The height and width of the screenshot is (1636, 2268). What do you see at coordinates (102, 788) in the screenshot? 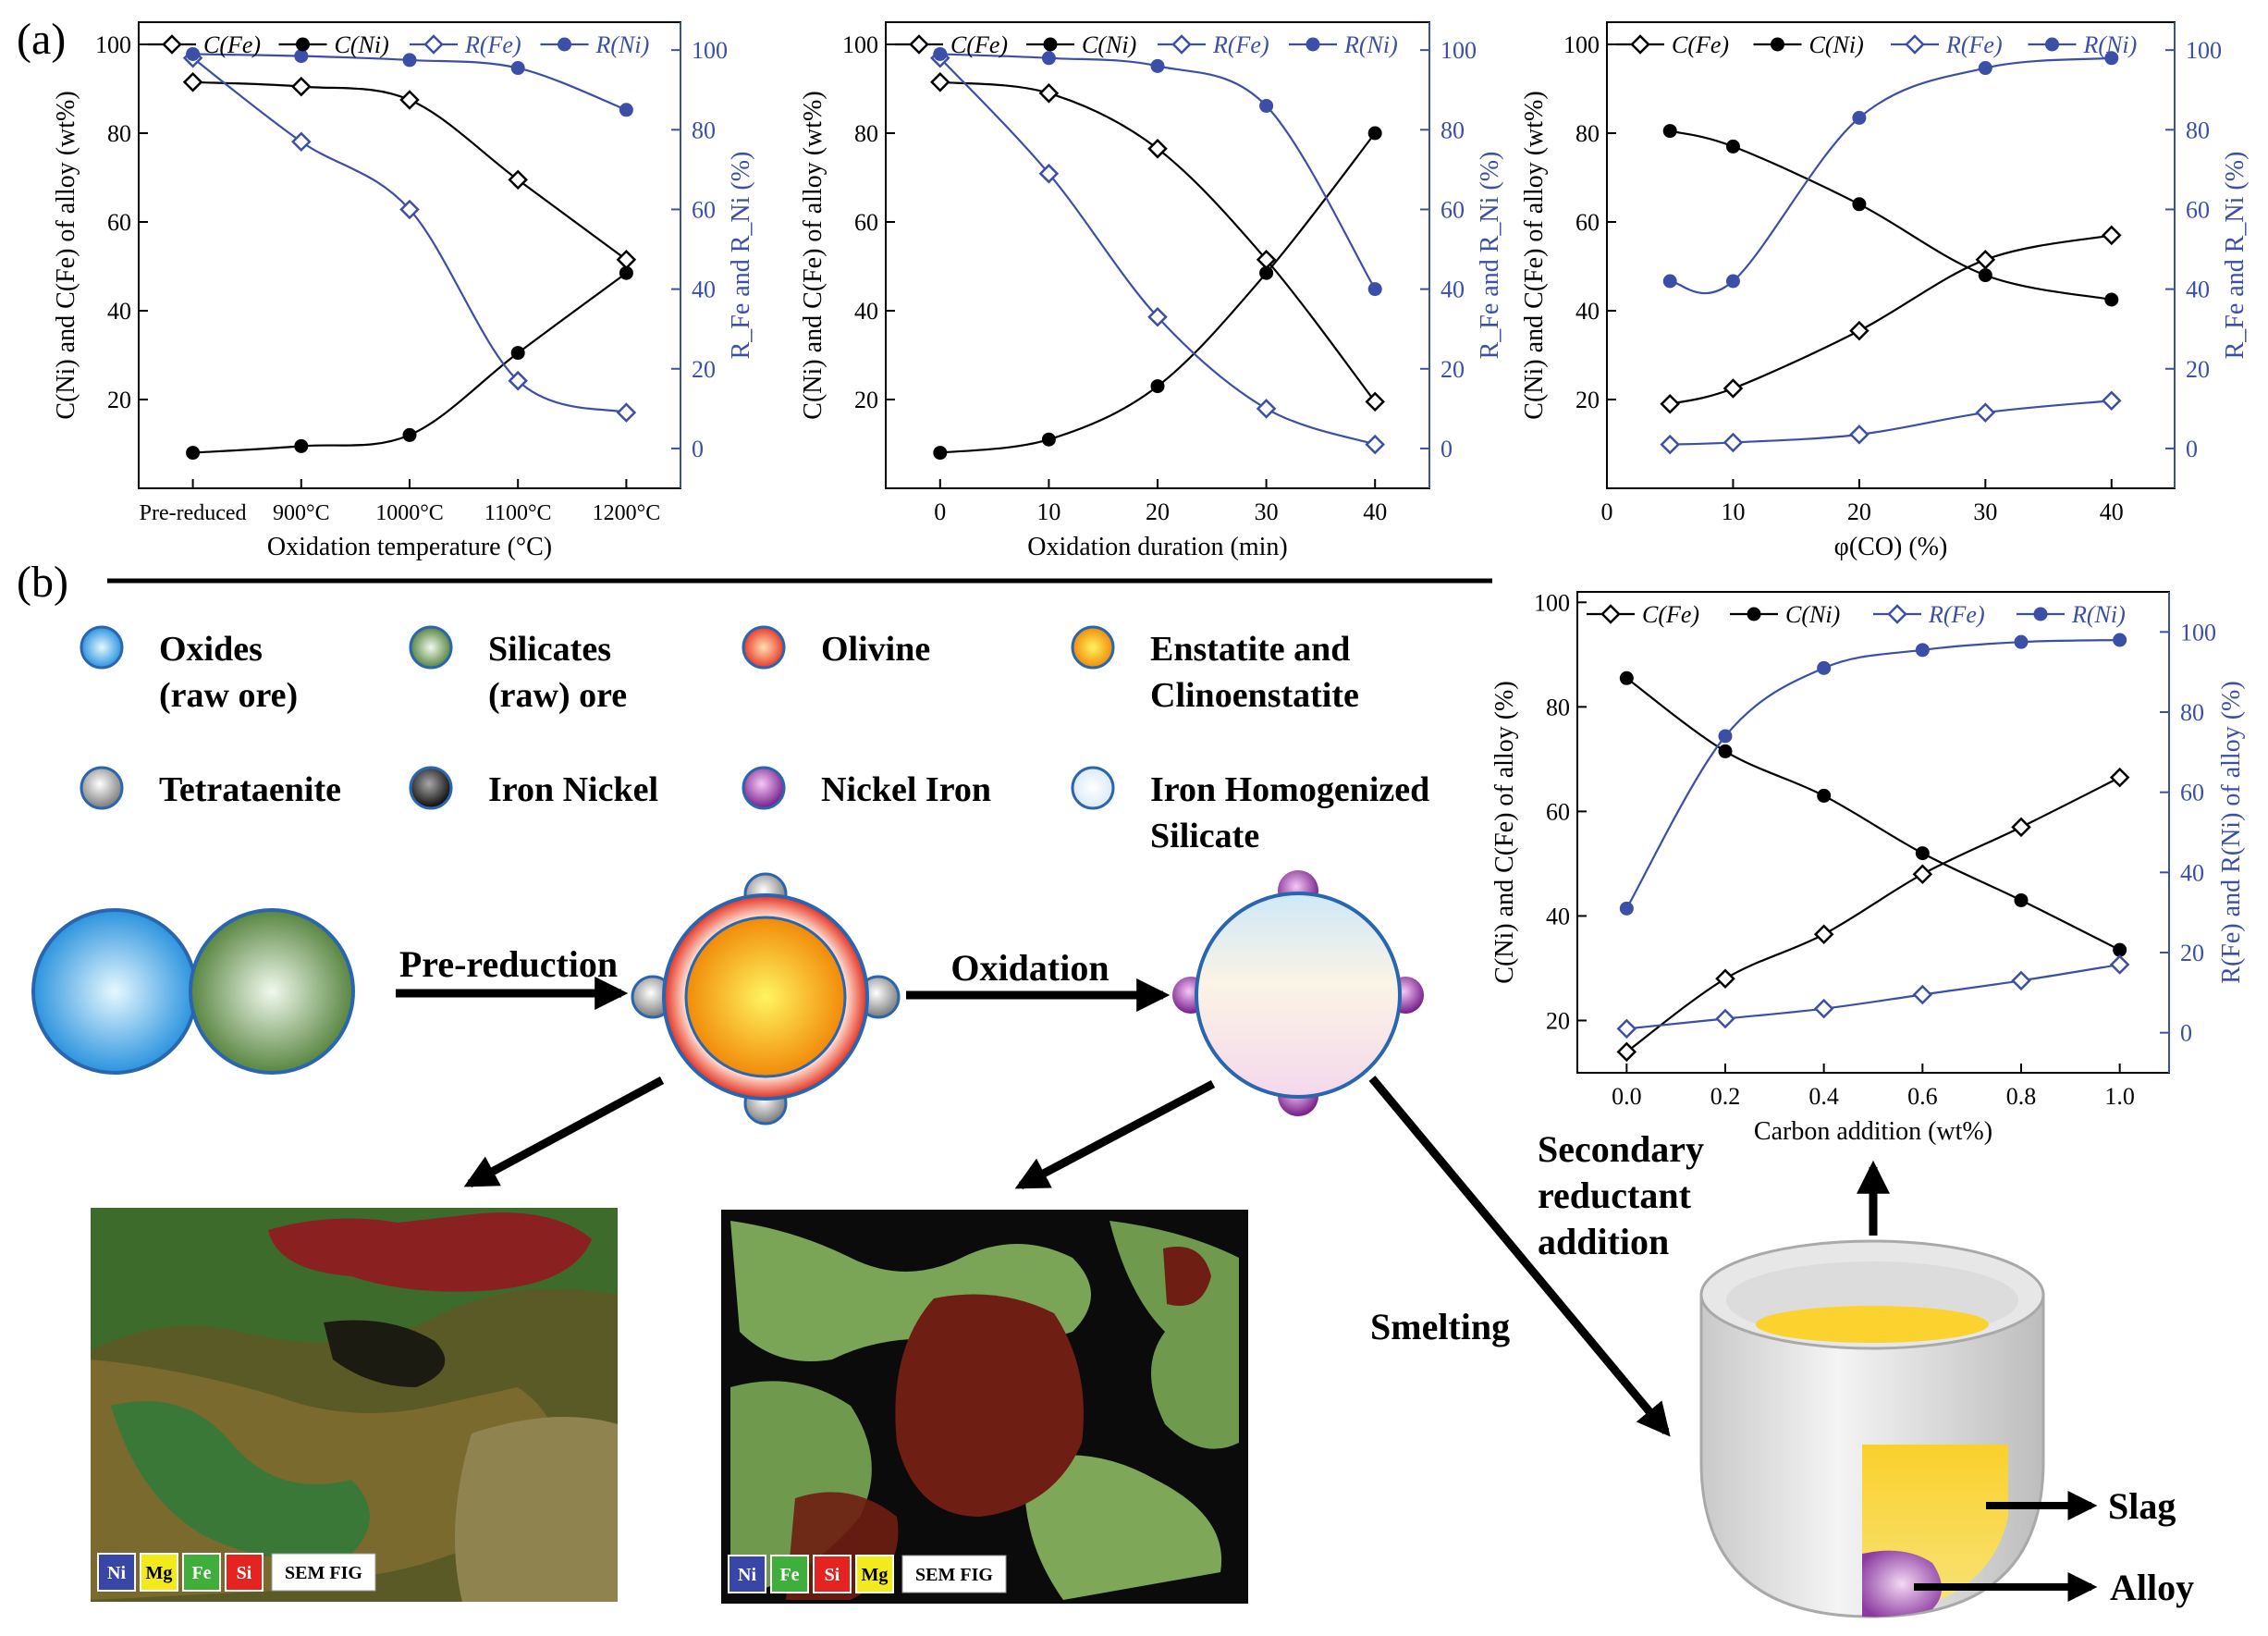
I see `tetrataenite-ball-icon` at bounding box center [102, 788].